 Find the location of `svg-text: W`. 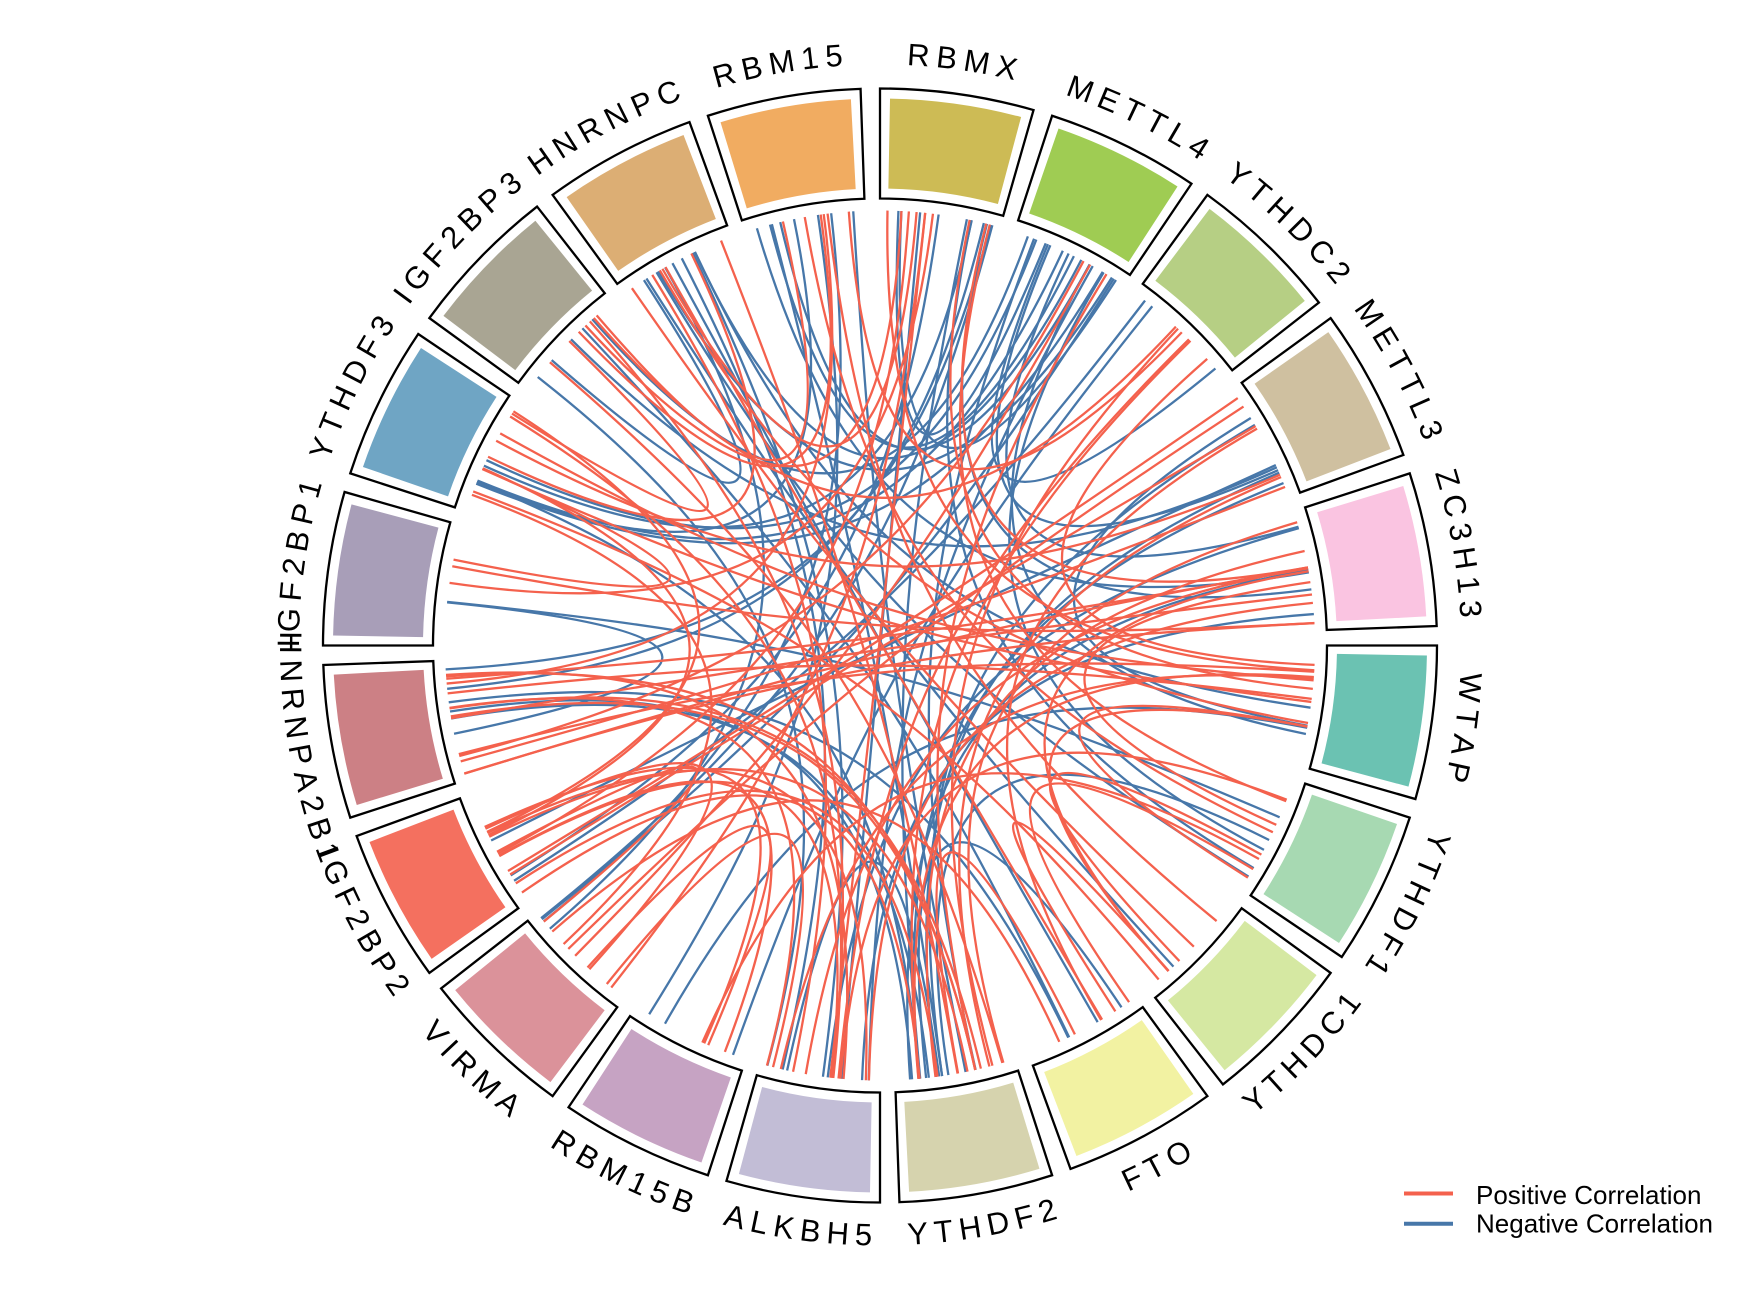

svg-text: W is located at coordinates (1469, 688).